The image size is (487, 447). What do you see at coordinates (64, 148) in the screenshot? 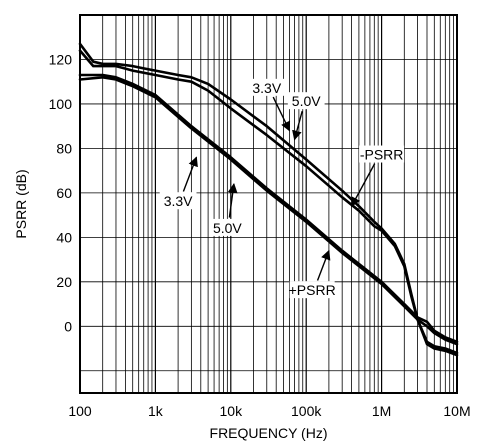
I see `y-tick-label: 80` at bounding box center [64, 148].